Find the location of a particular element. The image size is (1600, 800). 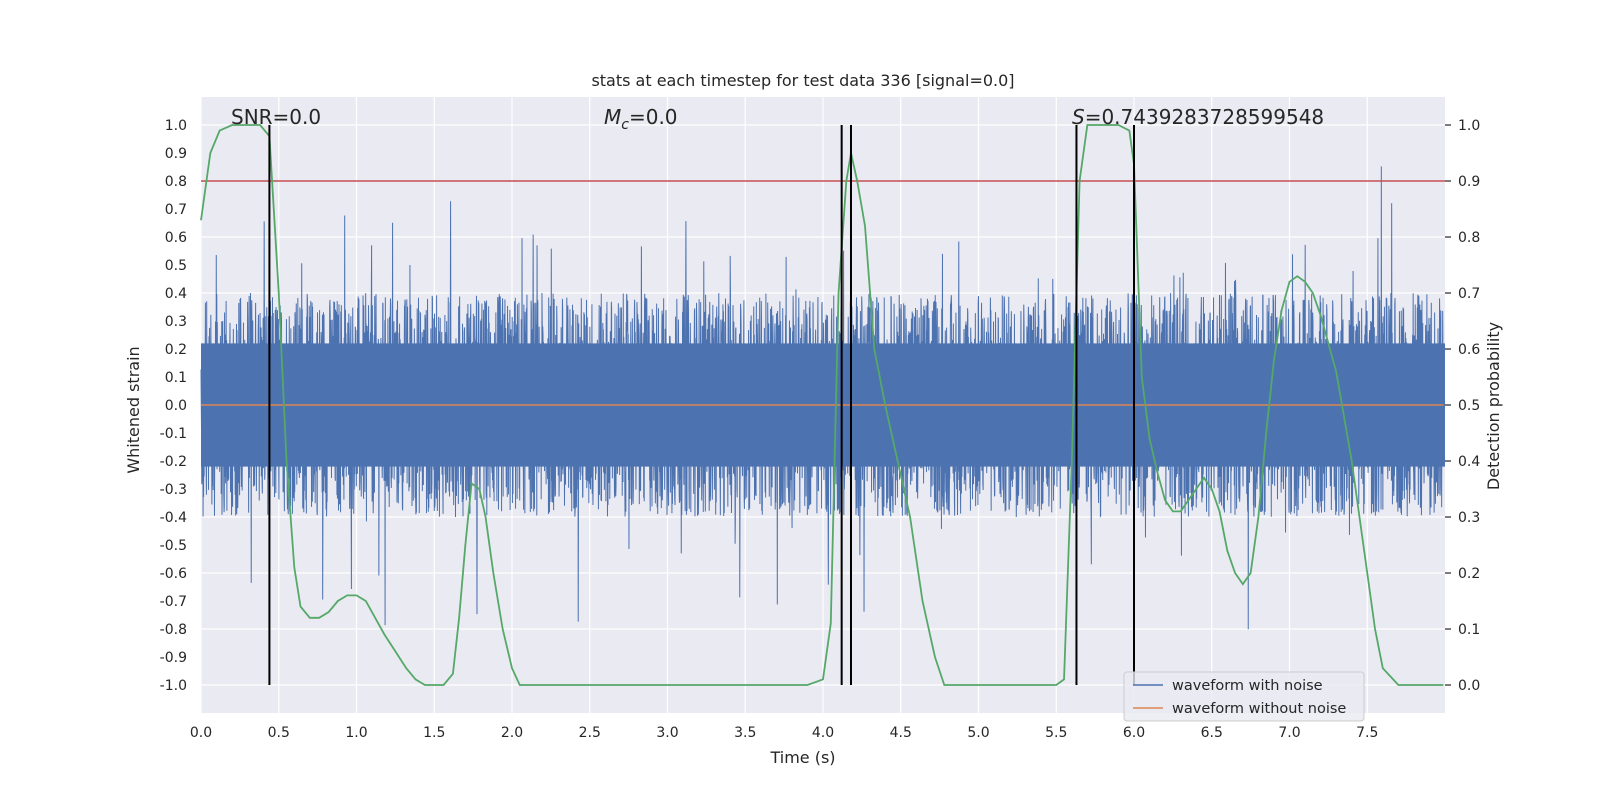

x-tick-label: 2.0 is located at coordinates (512, 733).